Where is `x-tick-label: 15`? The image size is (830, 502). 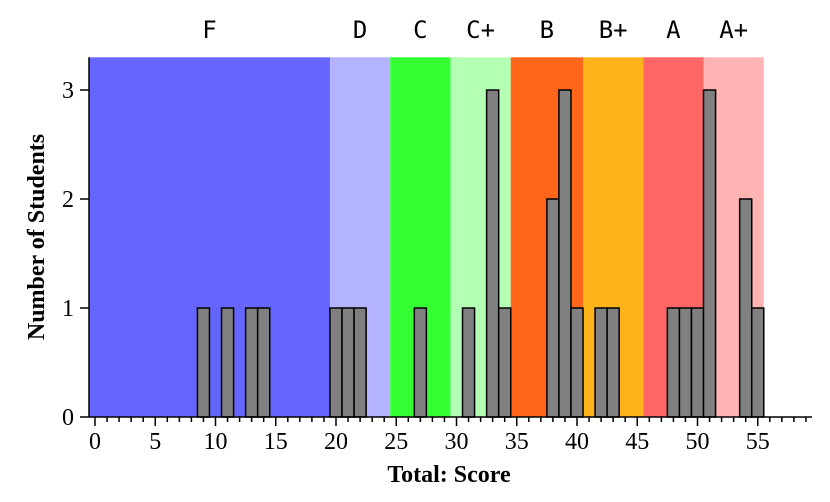 x-tick-label: 15 is located at coordinates (276, 442).